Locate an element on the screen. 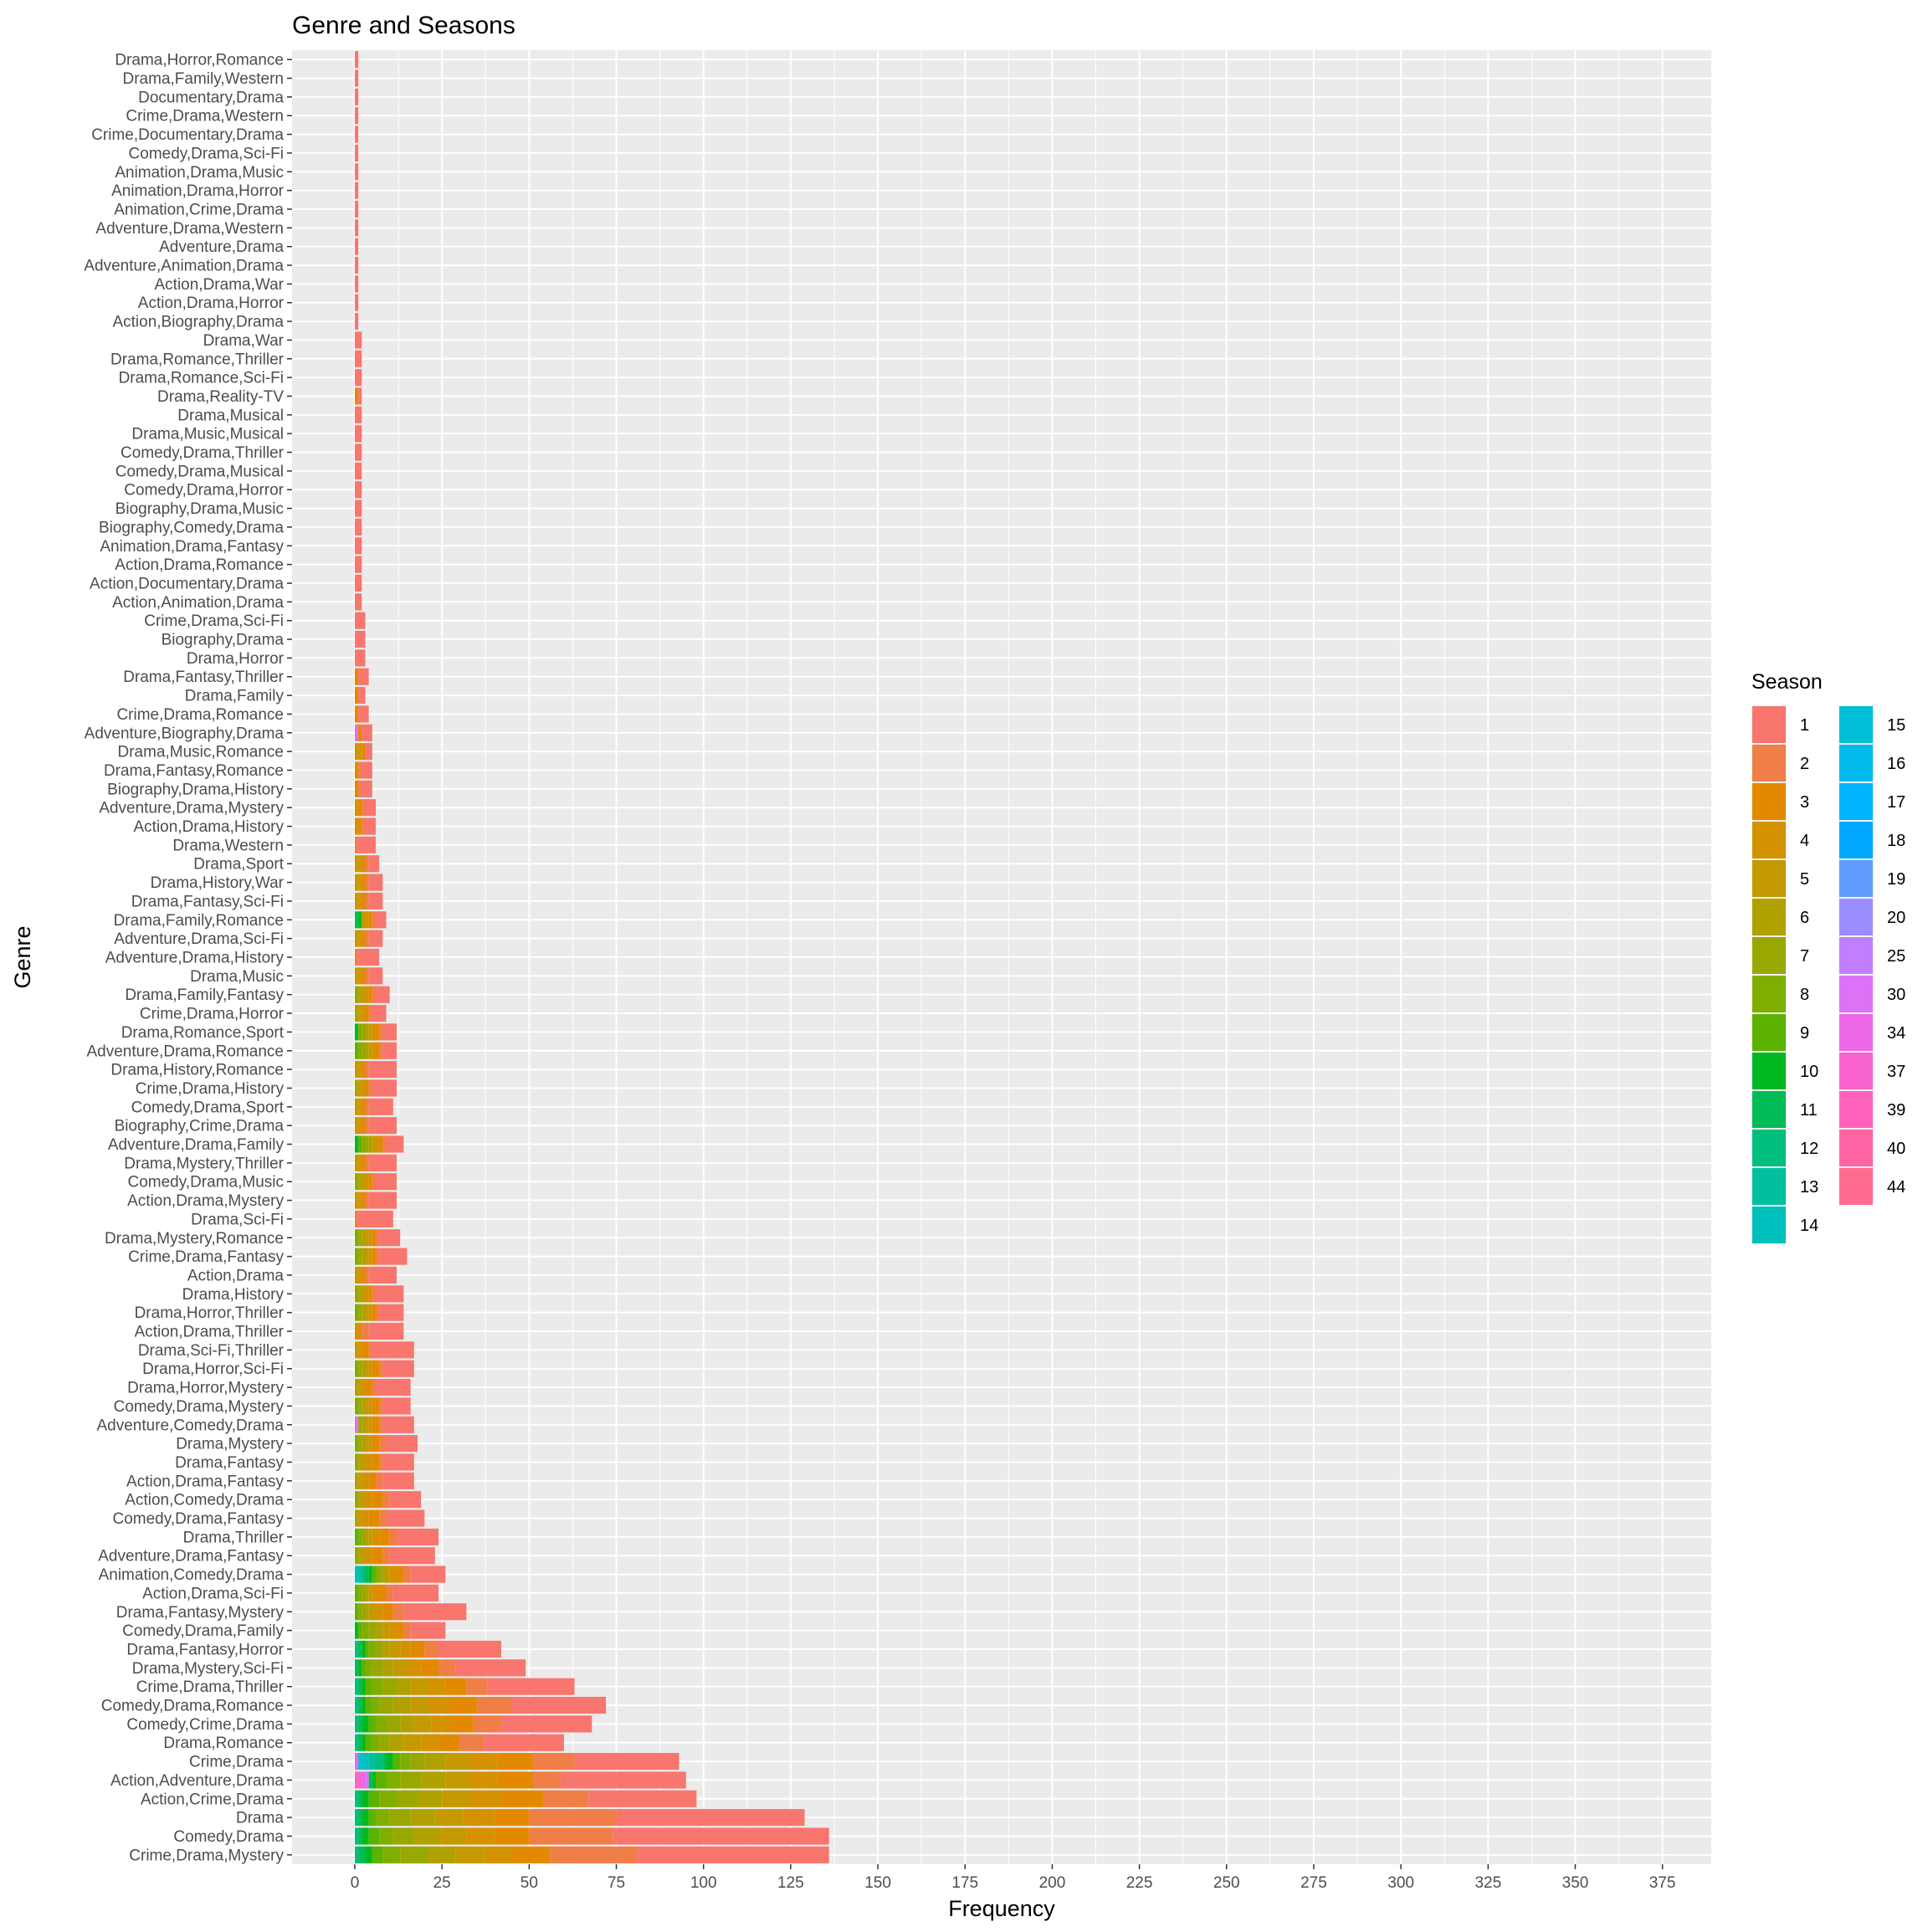  y-tick-label: Crime,Drama,Western is located at coordinates (205, 117).